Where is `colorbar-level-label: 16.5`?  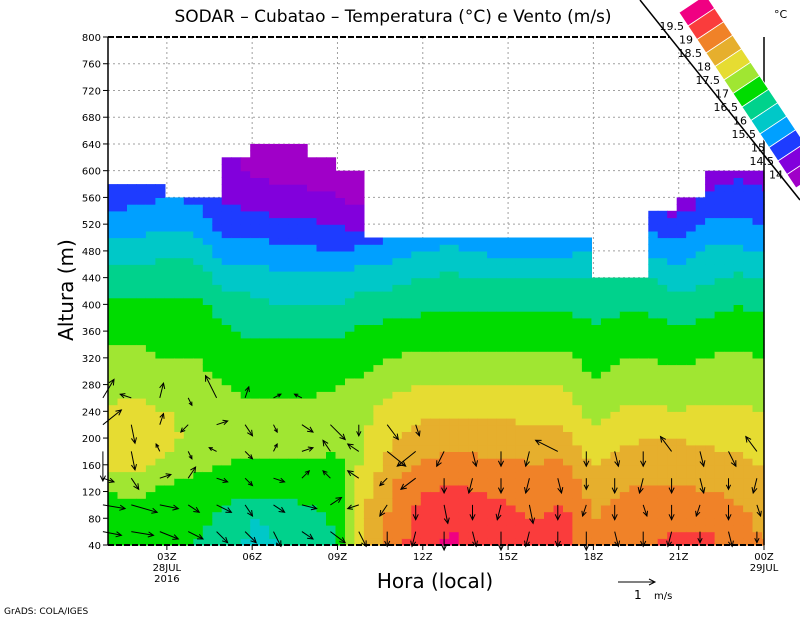 colorbar-level-label: 16.5 is located at coordinates (726, 107).